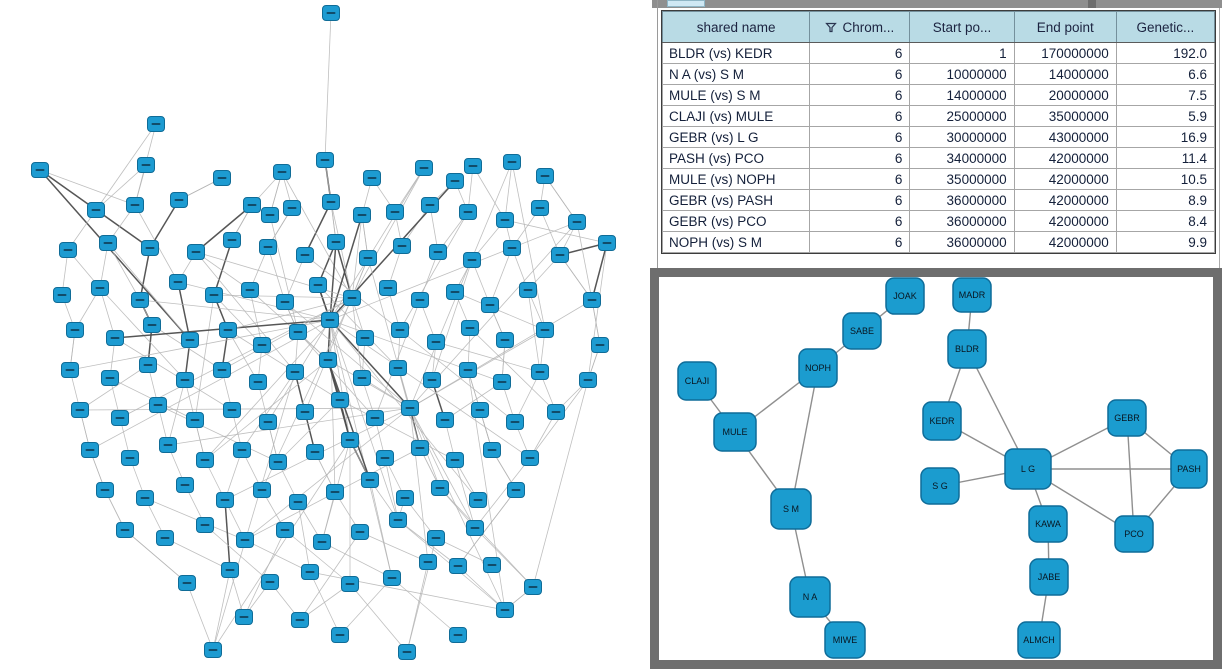  I want to click on graph-node-madr: MADR, so click(972, 295).